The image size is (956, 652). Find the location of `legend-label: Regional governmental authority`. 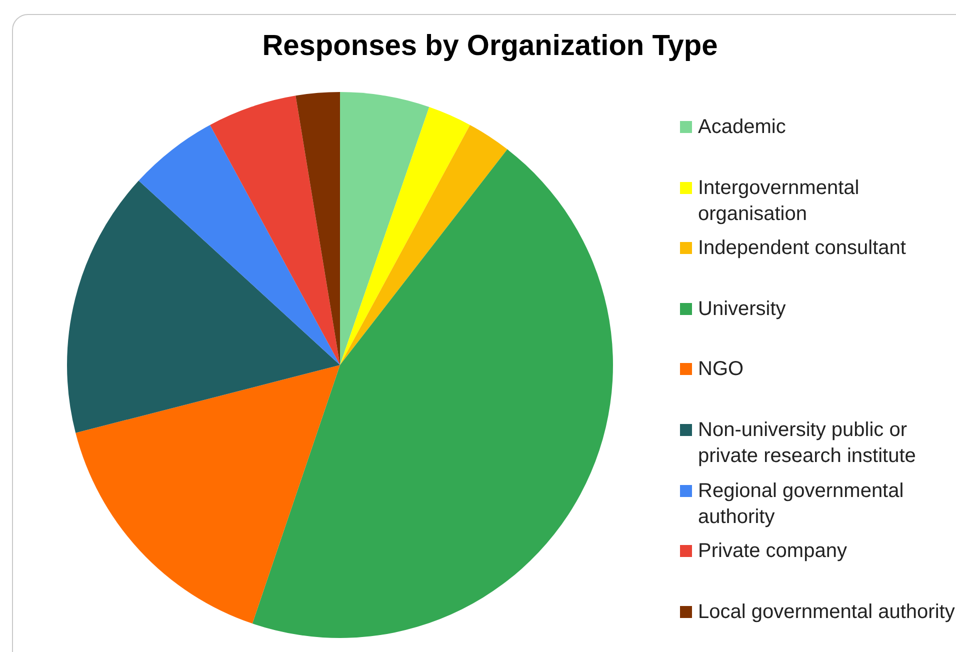

legend-label: Regional governmental authority is located at coordinates (801, 504).